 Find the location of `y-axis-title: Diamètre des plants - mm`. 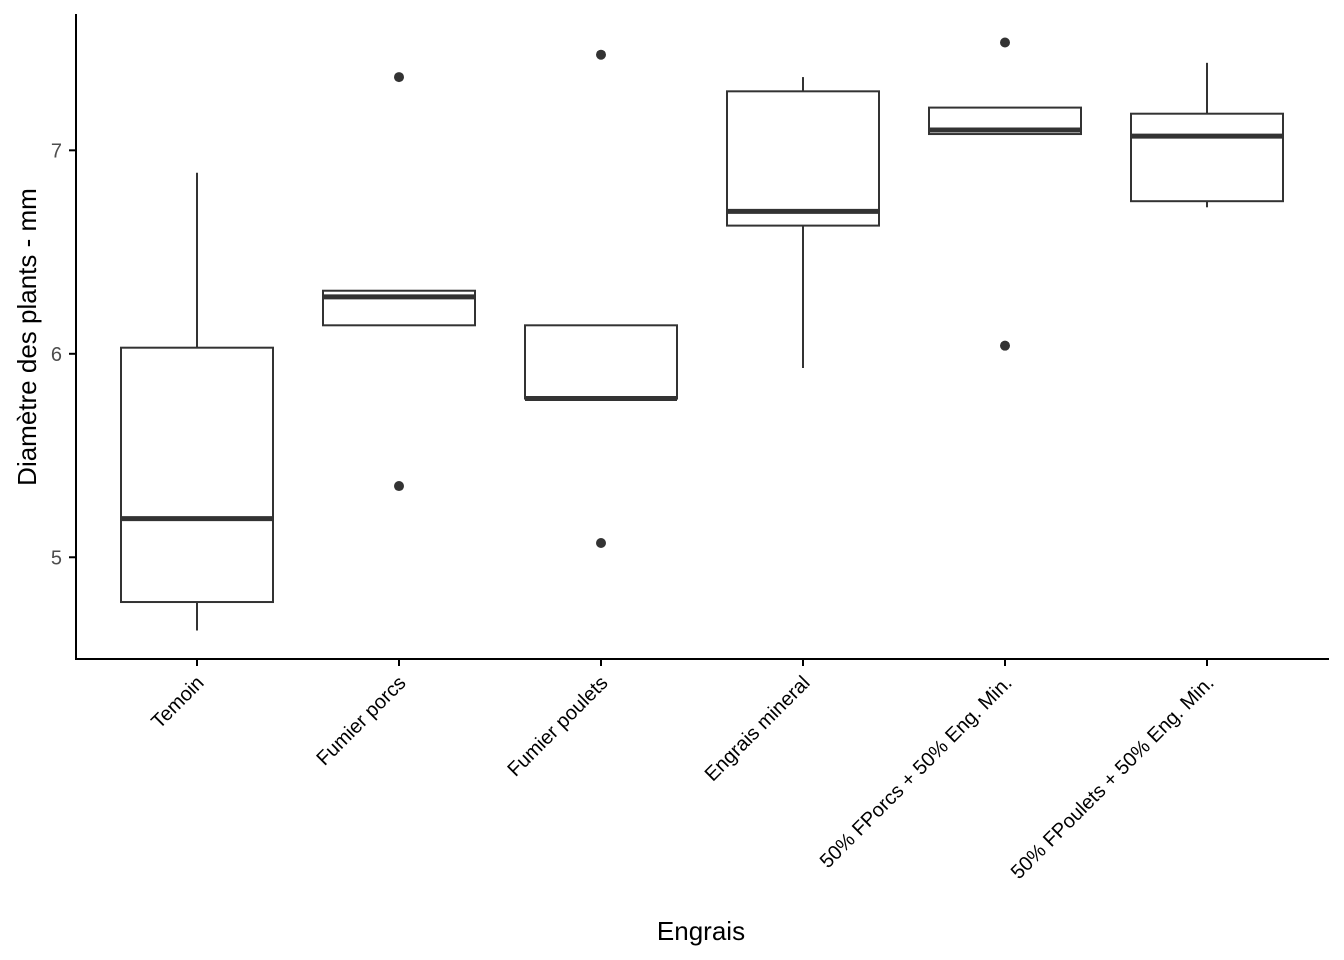

y-axis-title: Diamètre des plants - mm is located at coordinates (27, 337).